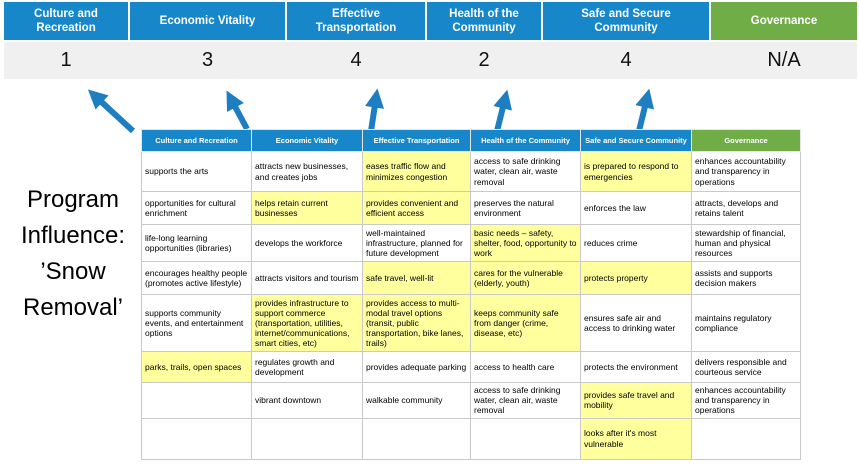 This screenshot has width=859, height=465. Describe the element at coordinates (73, 254) in the screenshot. I see `program-influence-label: Program Influence: ’Snow Removal’` at that location.